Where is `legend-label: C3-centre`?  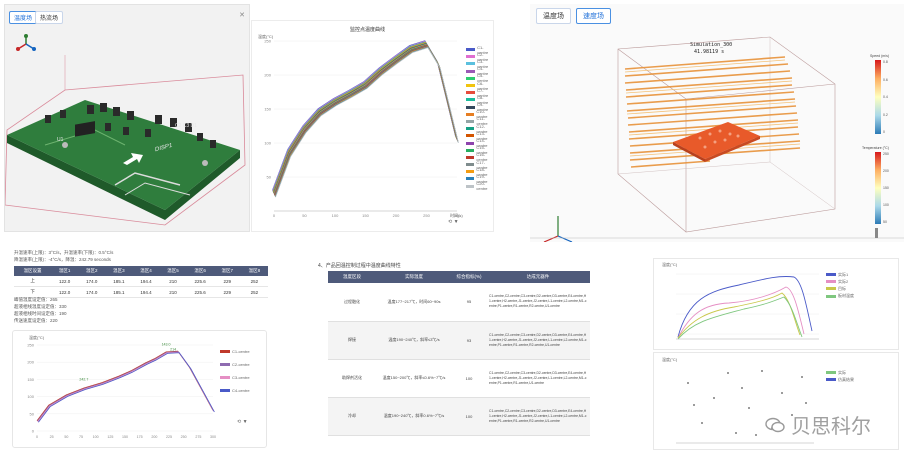 legend-label: C3-centre is located at coordinates (483, 63).